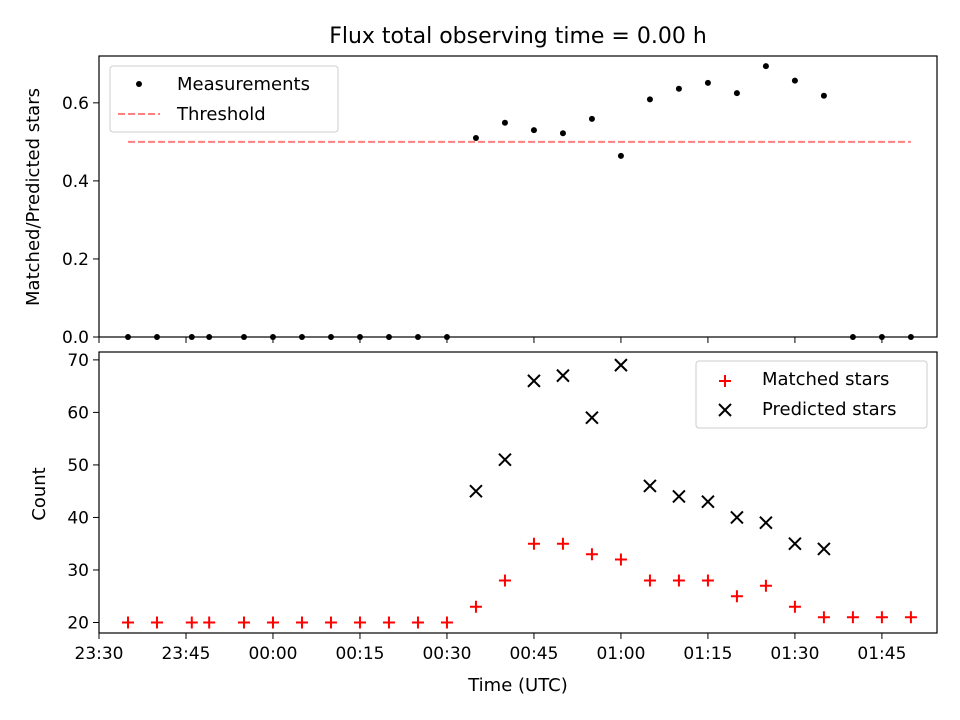 This screenshot has height=720, width=960. What do you see at coordinates (533, 654) in the screenshot?
I see `x-tick-label: 00:45` at bounding box center [533, 654].